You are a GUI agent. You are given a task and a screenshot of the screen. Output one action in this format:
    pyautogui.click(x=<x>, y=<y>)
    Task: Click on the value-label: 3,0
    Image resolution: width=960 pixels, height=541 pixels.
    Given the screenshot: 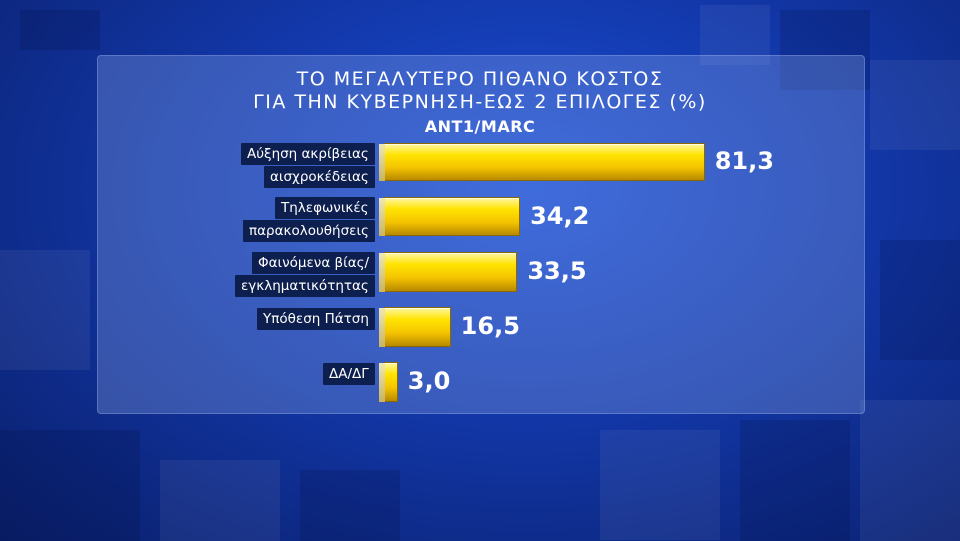 What is the action you would take?
    pyautogui.click(x=429, y=381)
    